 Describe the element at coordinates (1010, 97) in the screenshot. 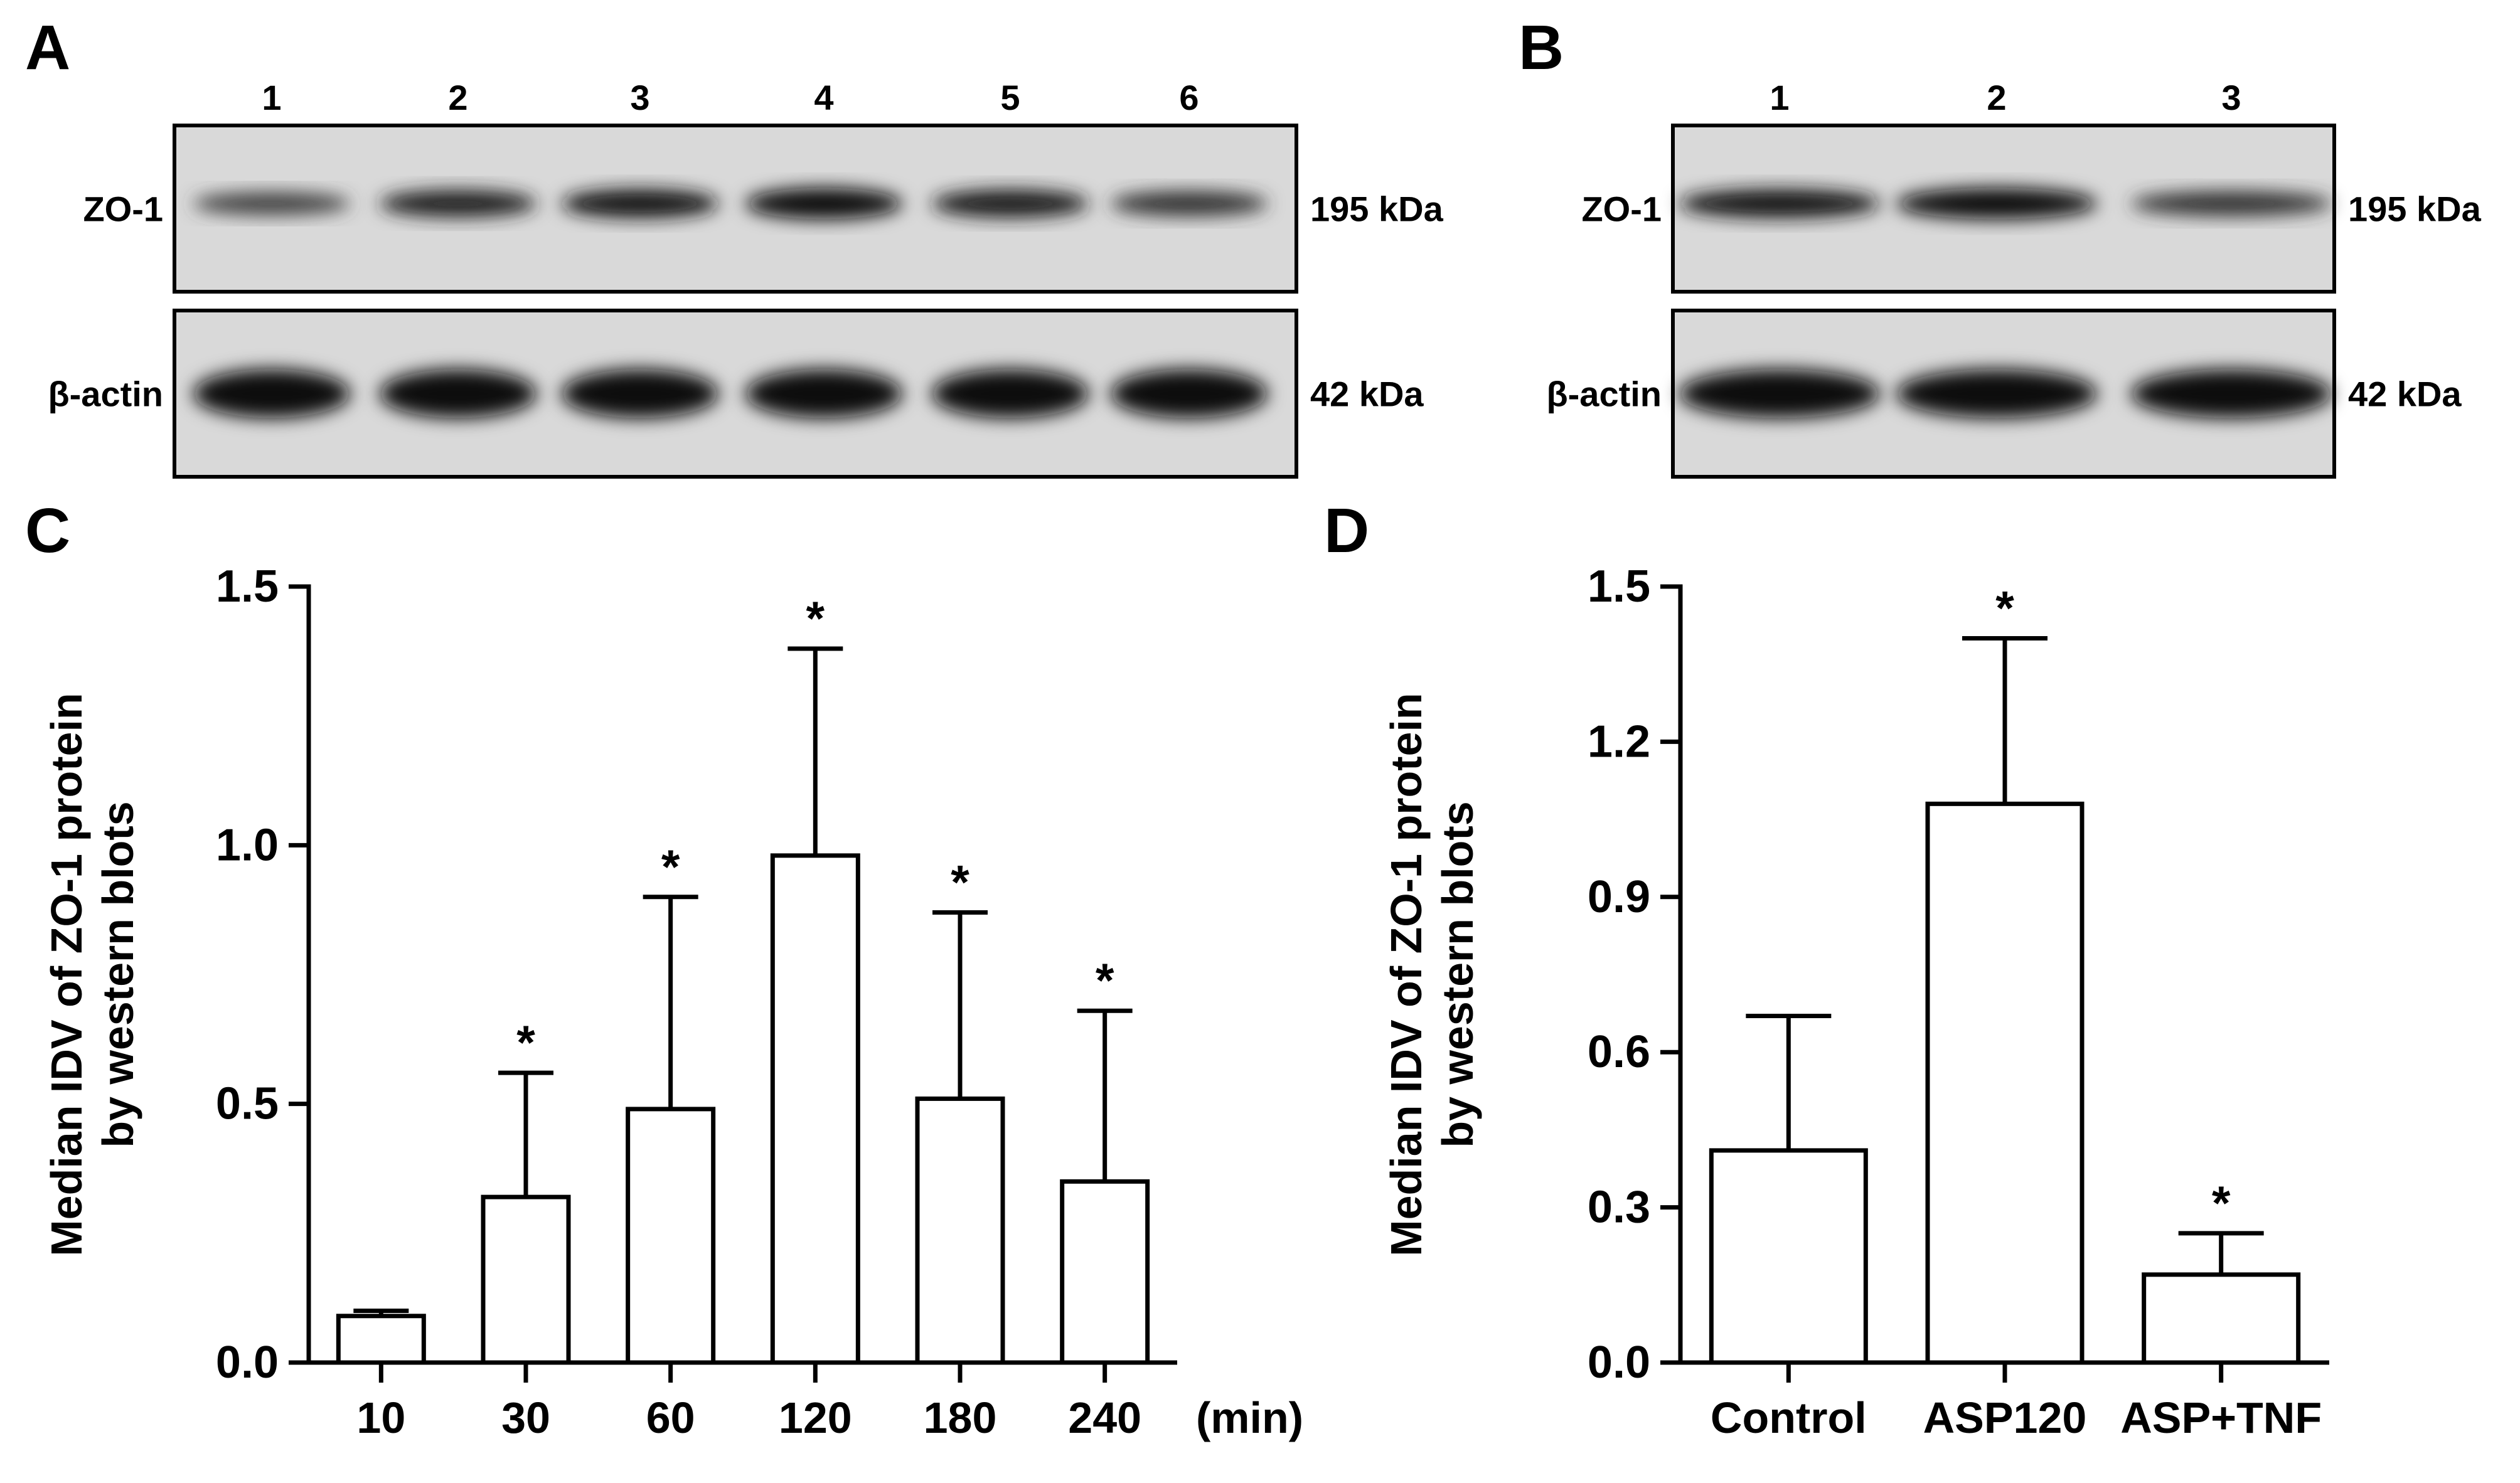

I see `lane-number-label: 5` at that location.